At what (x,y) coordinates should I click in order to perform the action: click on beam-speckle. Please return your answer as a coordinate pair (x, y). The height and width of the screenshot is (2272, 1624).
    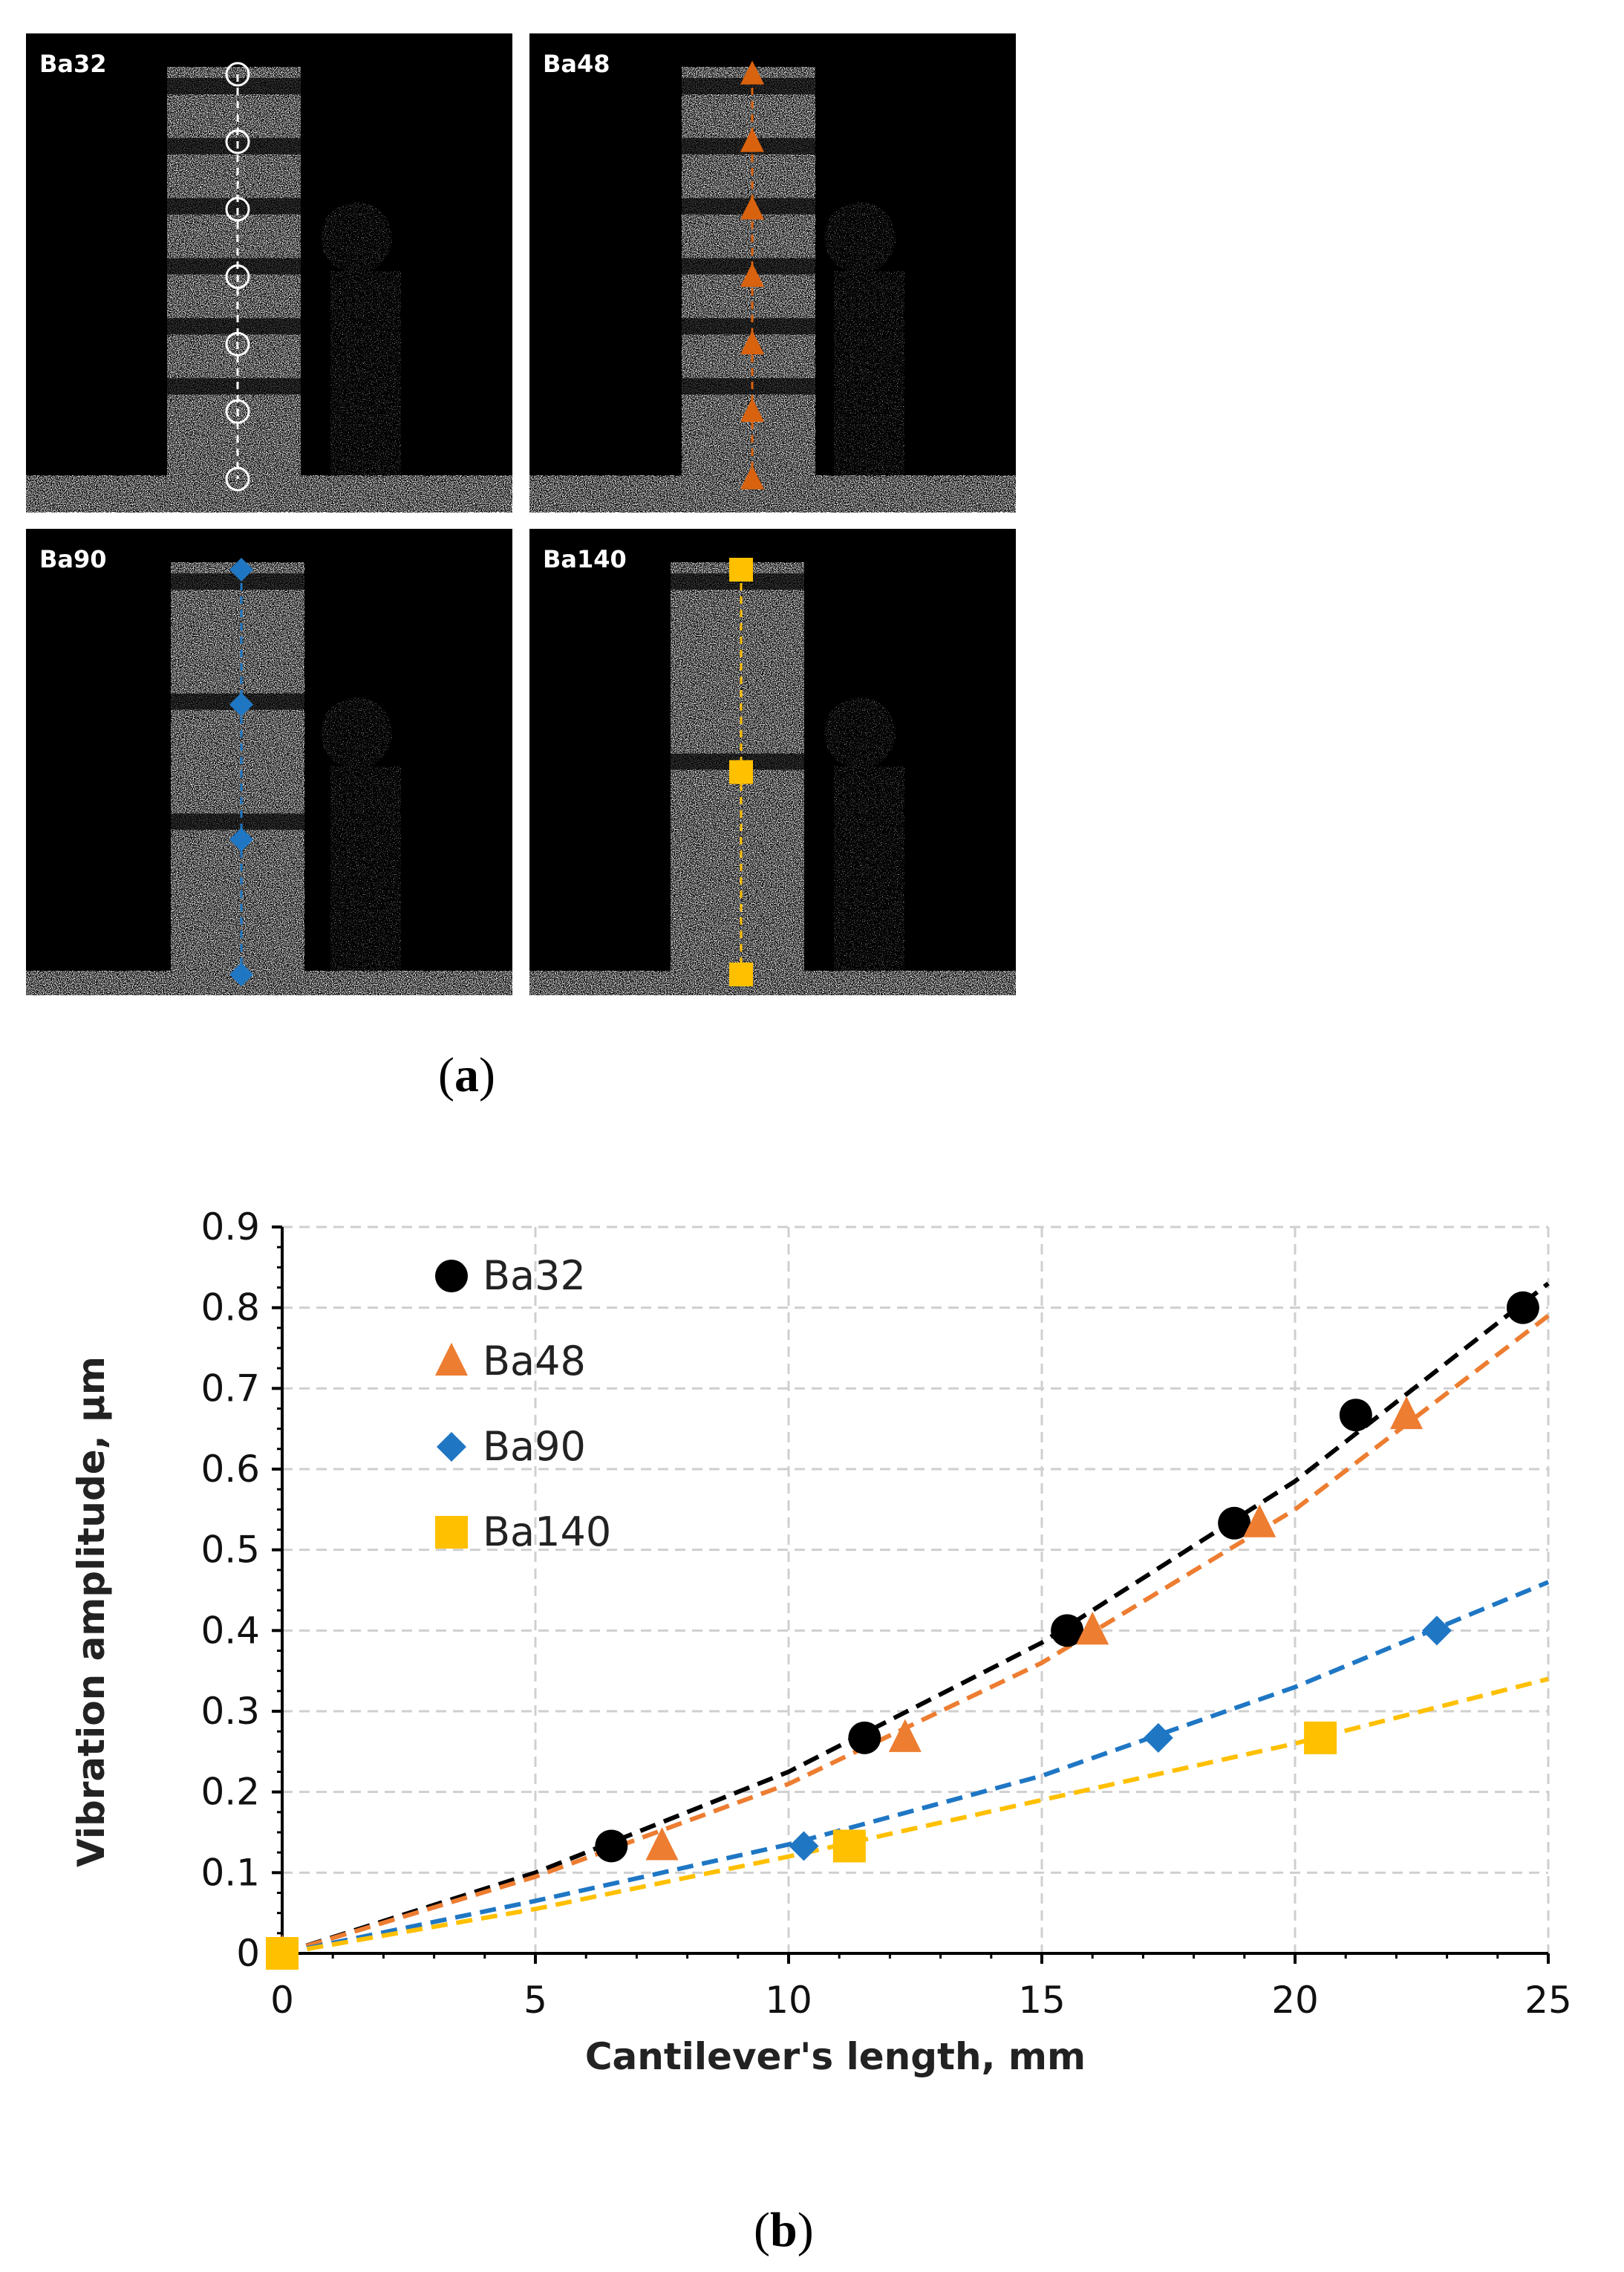
    Looking at the image, I should click on (238, 766).